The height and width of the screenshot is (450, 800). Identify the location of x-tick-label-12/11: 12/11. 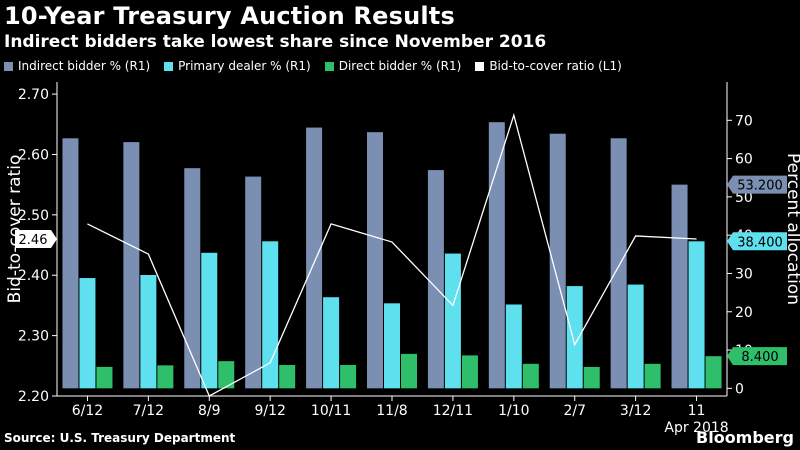
(453, 411).